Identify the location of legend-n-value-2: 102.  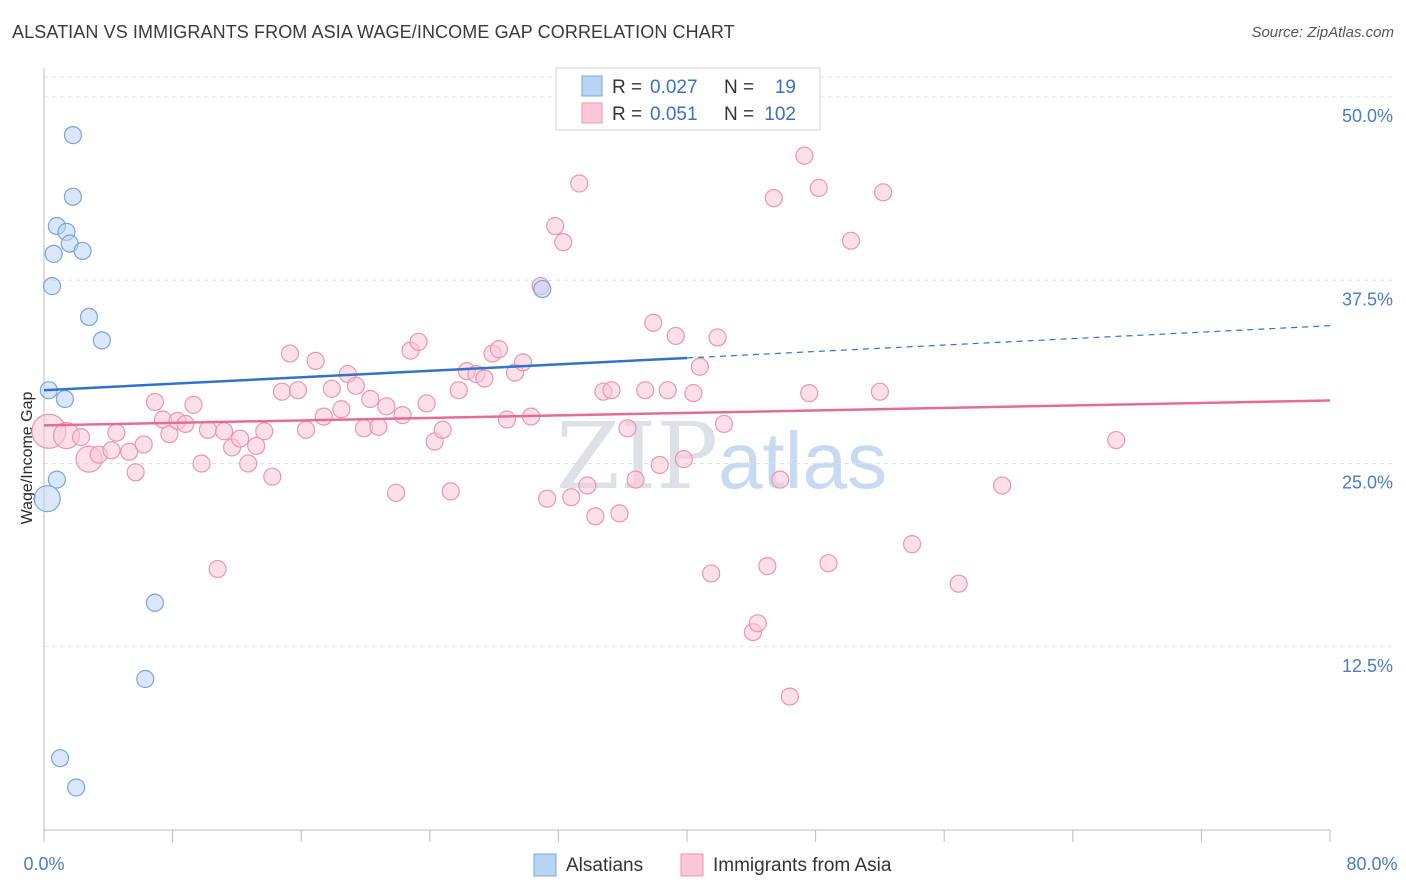
(780, 114).